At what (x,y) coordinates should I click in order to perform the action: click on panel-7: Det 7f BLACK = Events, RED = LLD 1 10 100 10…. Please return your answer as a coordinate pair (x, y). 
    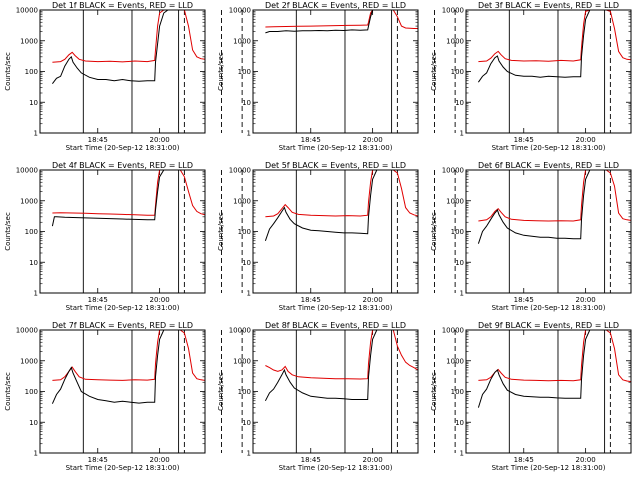
    Looking at the image, I should click on (123, 396).